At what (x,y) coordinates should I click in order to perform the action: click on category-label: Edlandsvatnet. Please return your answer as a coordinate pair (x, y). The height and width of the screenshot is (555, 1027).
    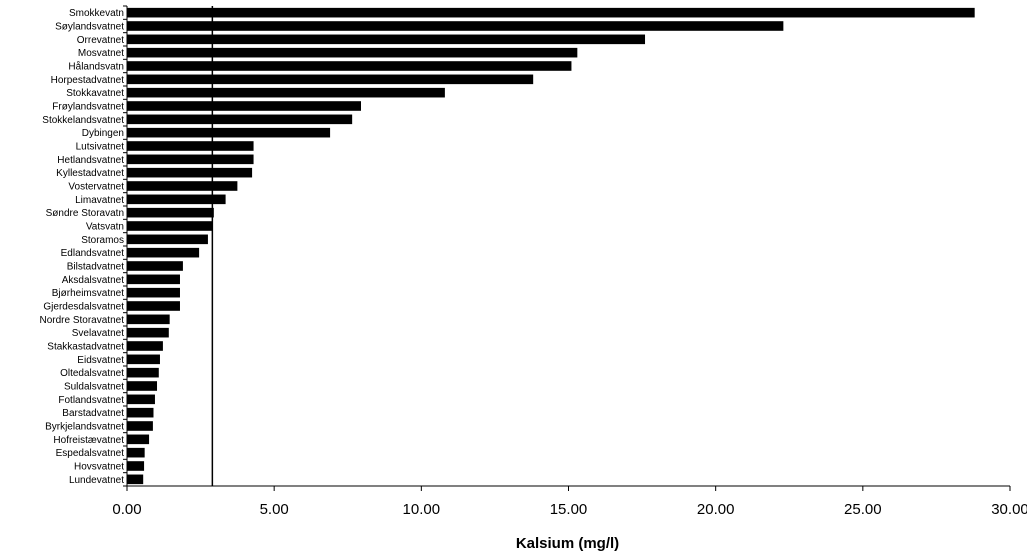
    Looking at the image, I should click on (93, 253).